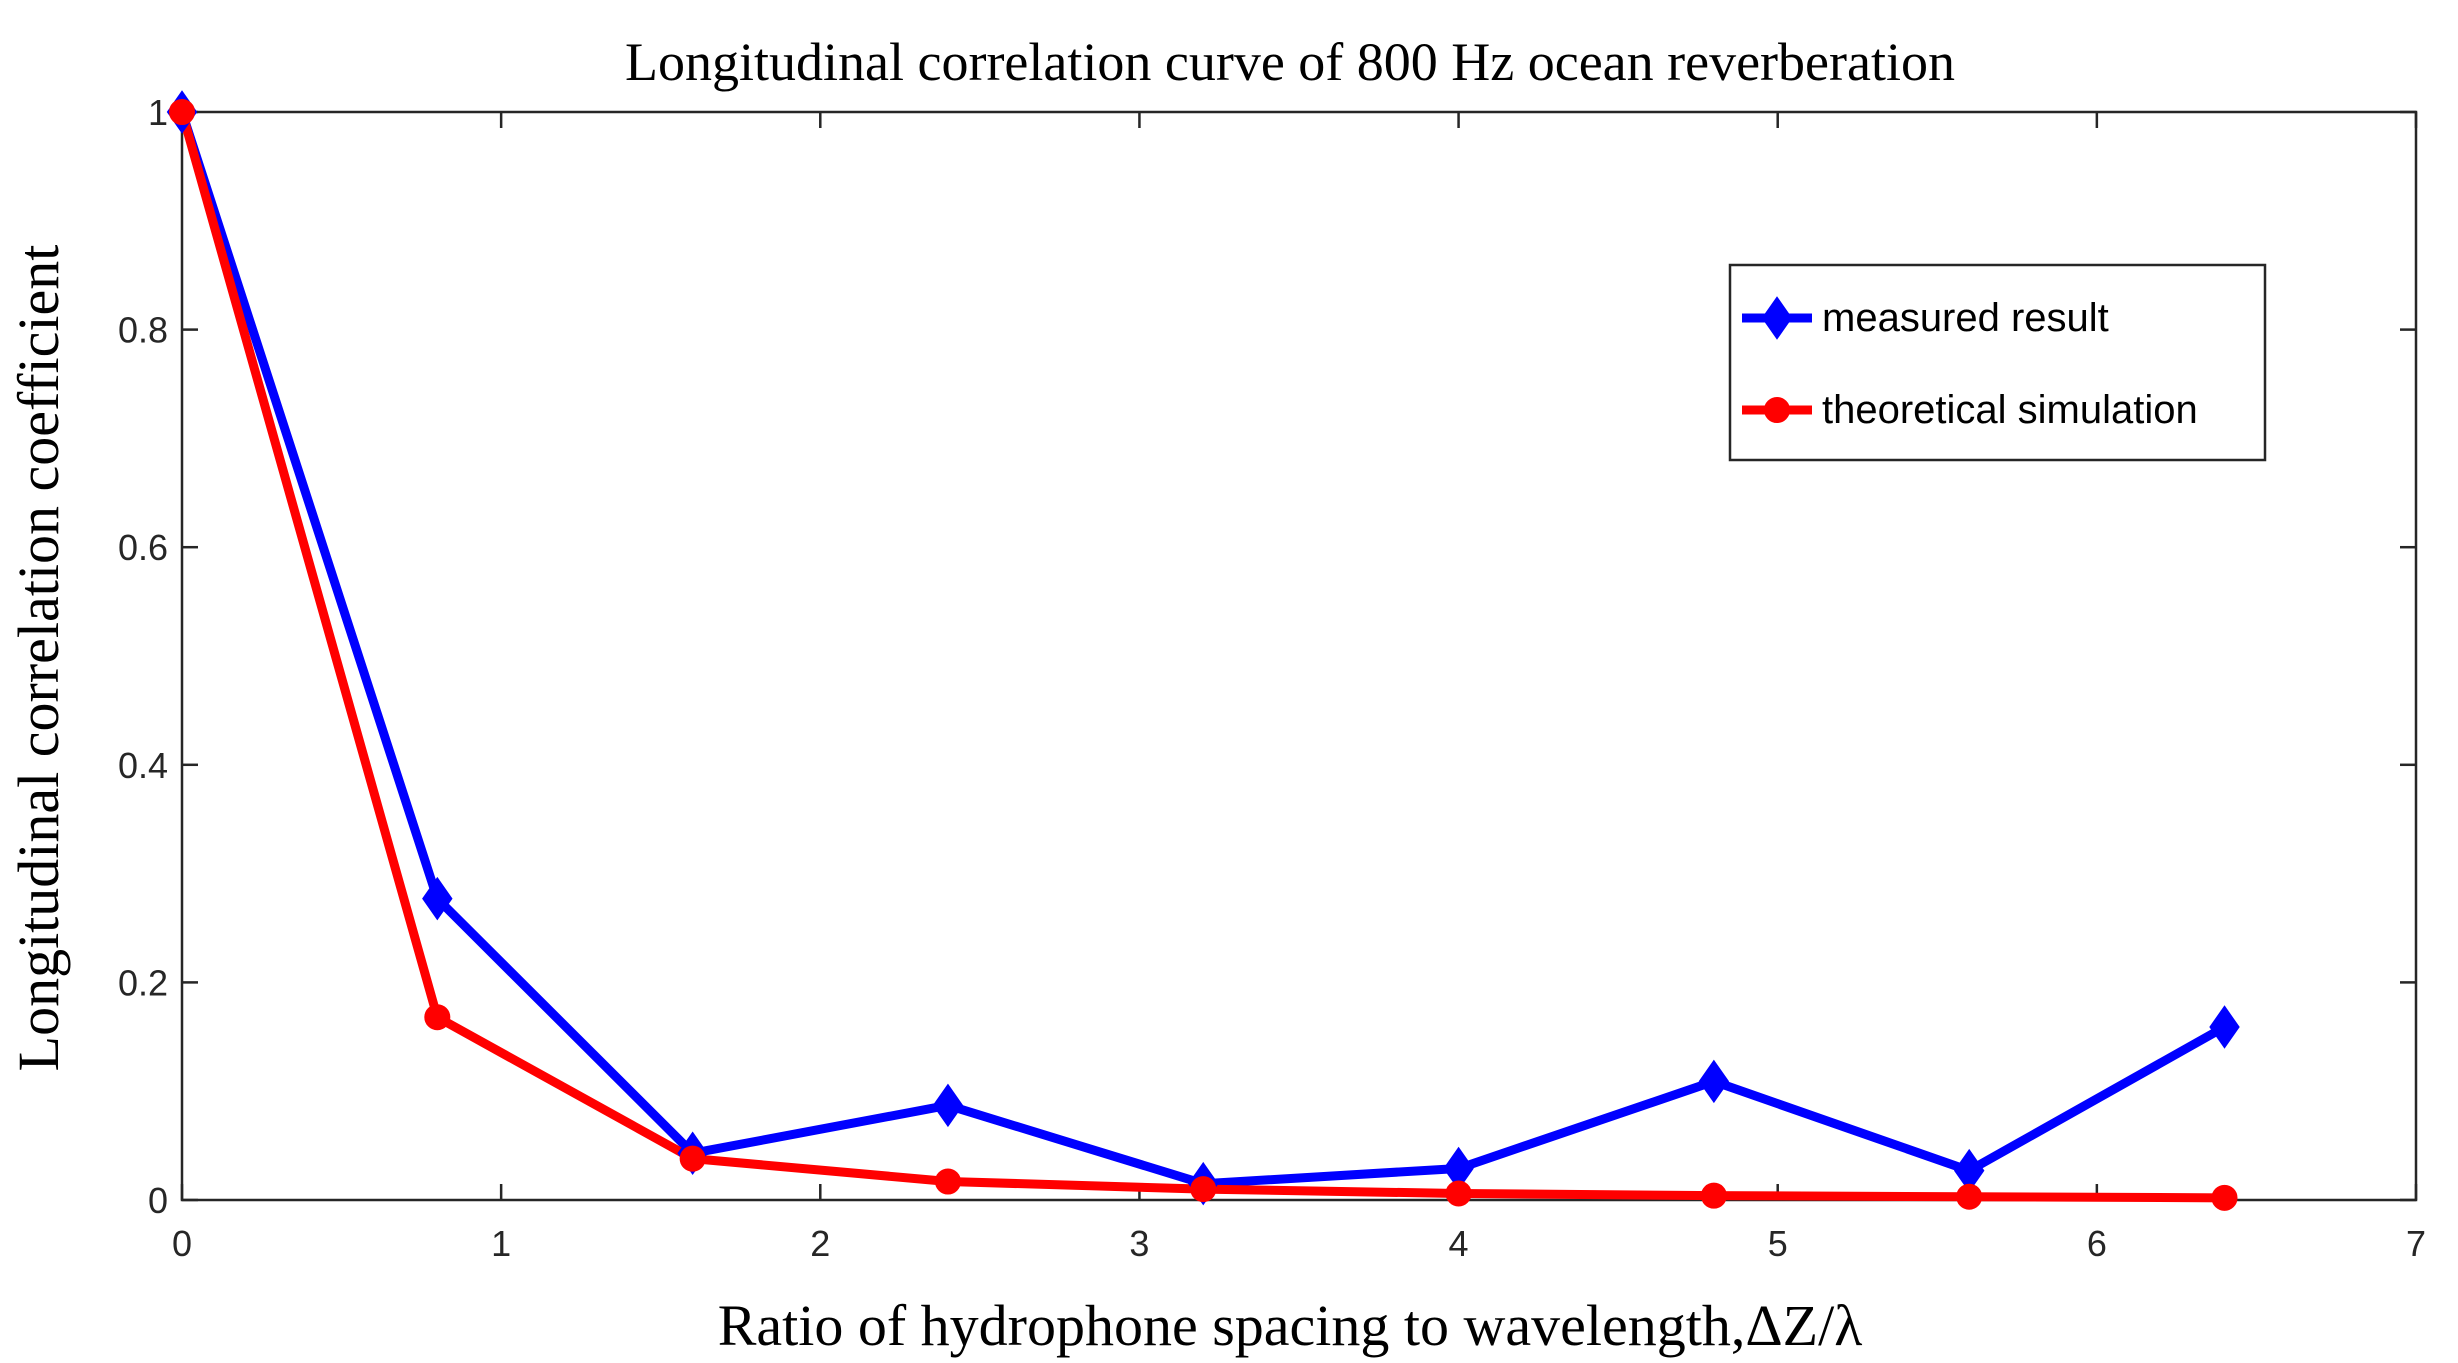 The image size is (2458, 1363). I want to click on legend-marker-theoretical-simulation, so click(1777, 410).